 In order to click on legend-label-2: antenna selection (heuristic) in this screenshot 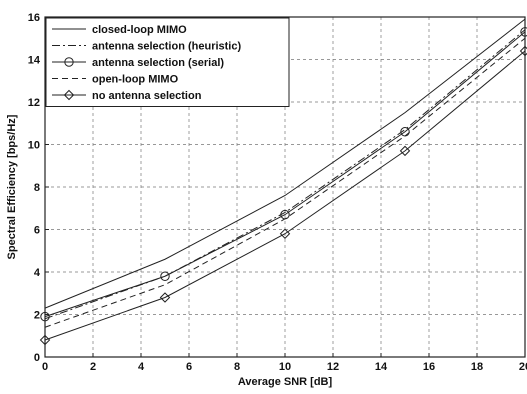, I will do `click(166, 47)`.